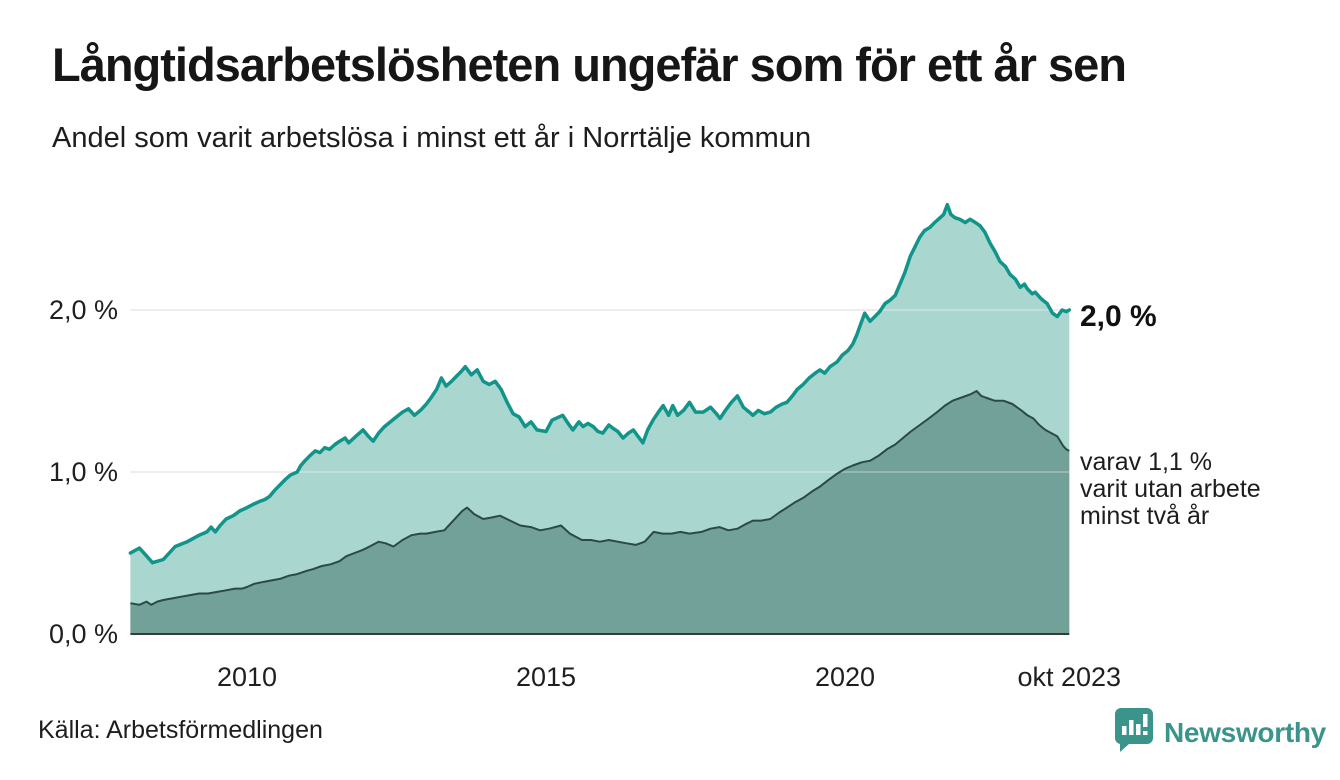 This screenshot has height=780, width=1340. What do you see at coordinates (247, 677) in the screenshot?
I see `x-tick-label: 2010` at bounding box center [247, 677].